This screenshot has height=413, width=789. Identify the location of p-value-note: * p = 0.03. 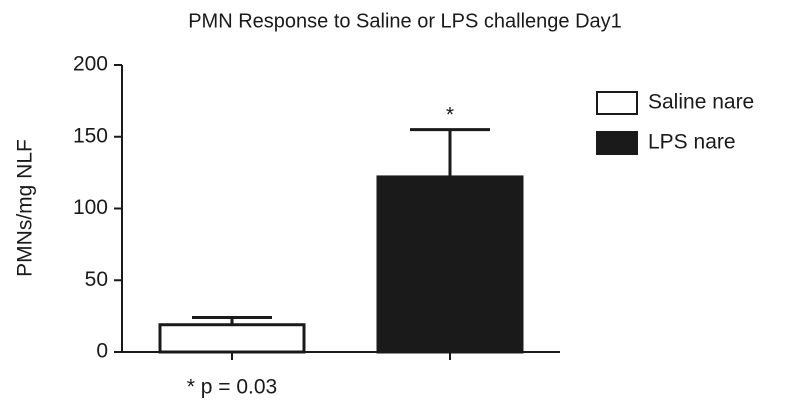
(232, 387).